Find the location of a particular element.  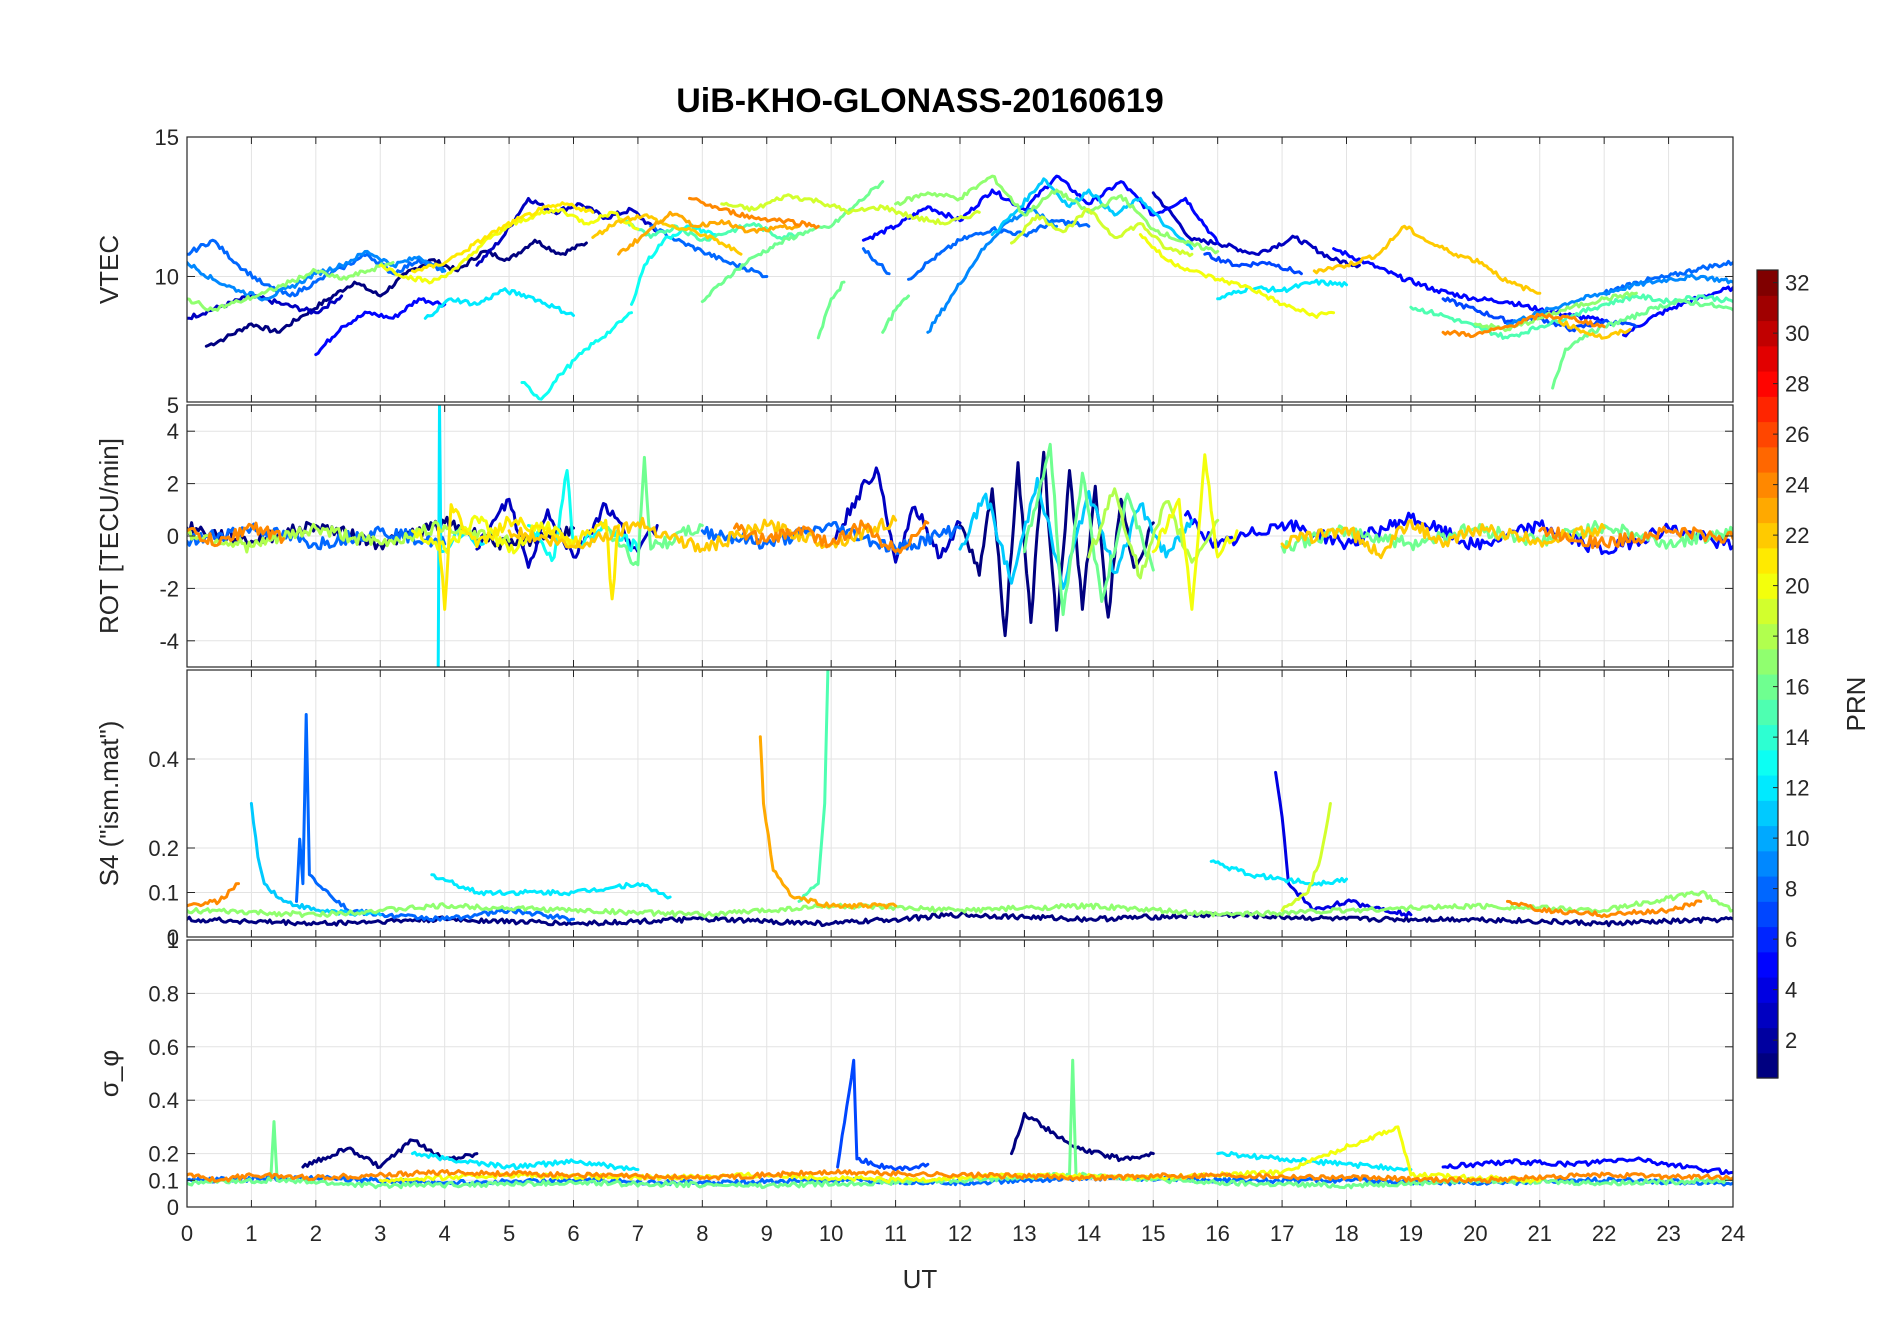

x-tick-label: 24 is located at coordinates (1733, 1233).